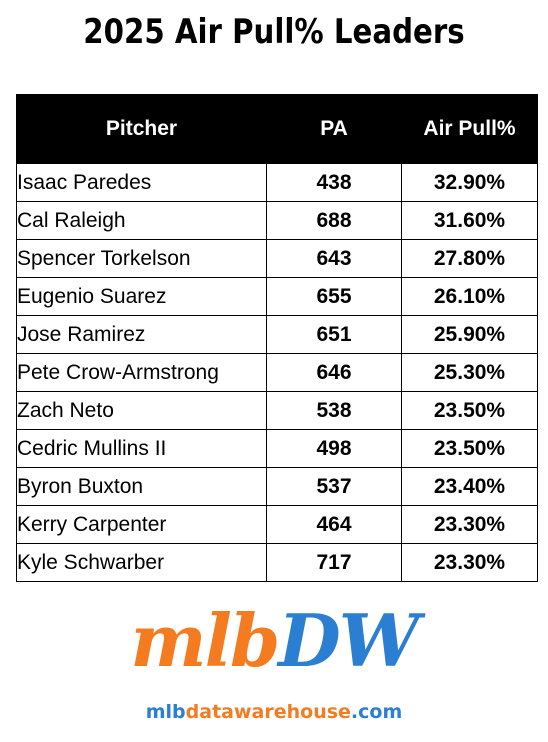 Image resolution: width=548 pixels, height=742 pixels. I want to click on air-pull-cell: 25.90%, so click(469, 334).